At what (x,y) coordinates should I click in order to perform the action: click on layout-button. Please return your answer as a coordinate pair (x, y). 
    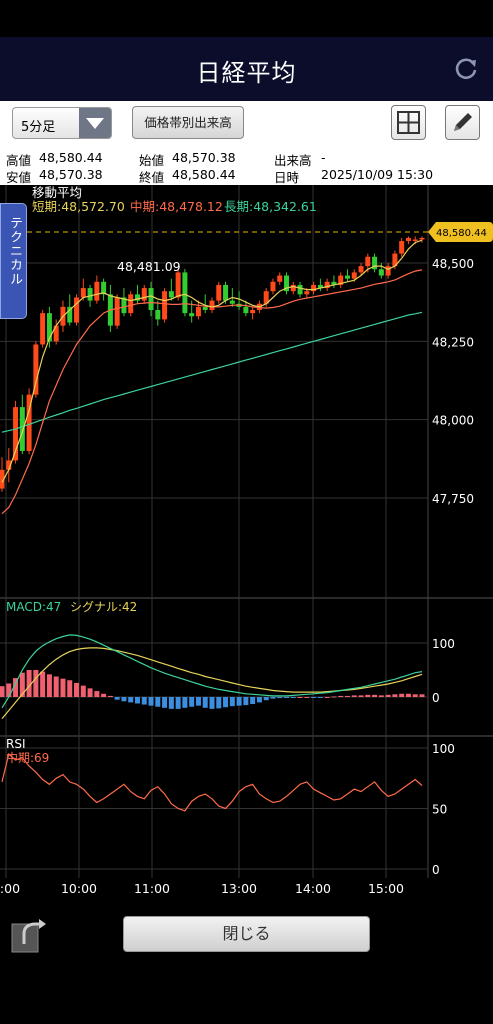
    Looking at the image, I should click on (408, 122).